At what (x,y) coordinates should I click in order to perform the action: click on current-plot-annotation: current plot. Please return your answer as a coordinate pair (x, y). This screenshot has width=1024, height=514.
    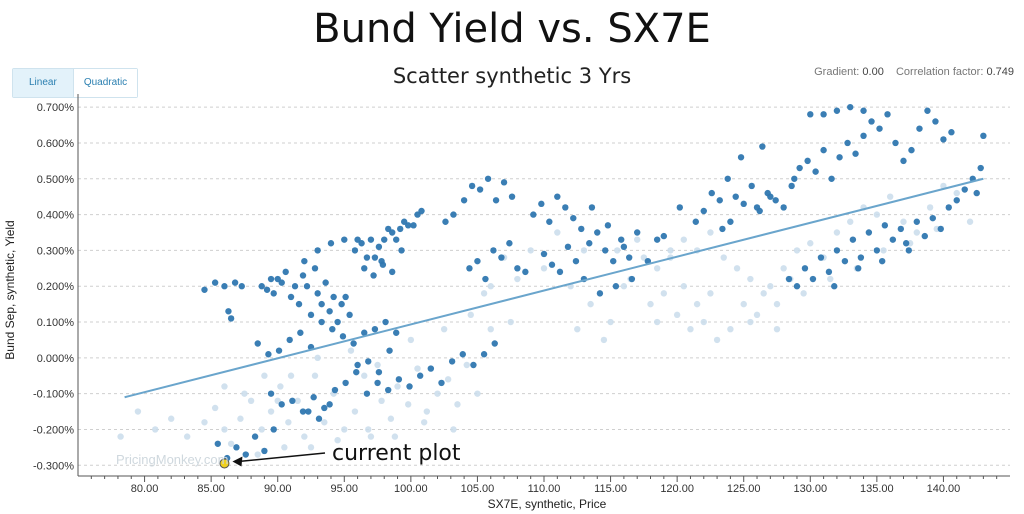
    Looking at the image, I should click on (340, 455).